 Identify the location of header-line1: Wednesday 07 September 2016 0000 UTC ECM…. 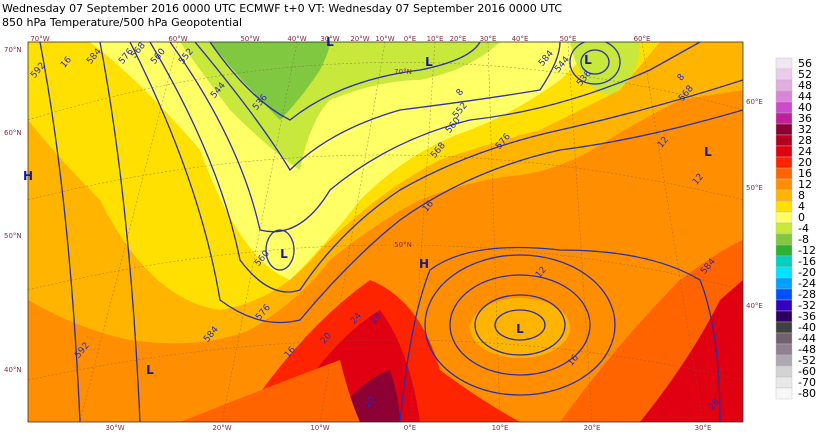
(282, 8).